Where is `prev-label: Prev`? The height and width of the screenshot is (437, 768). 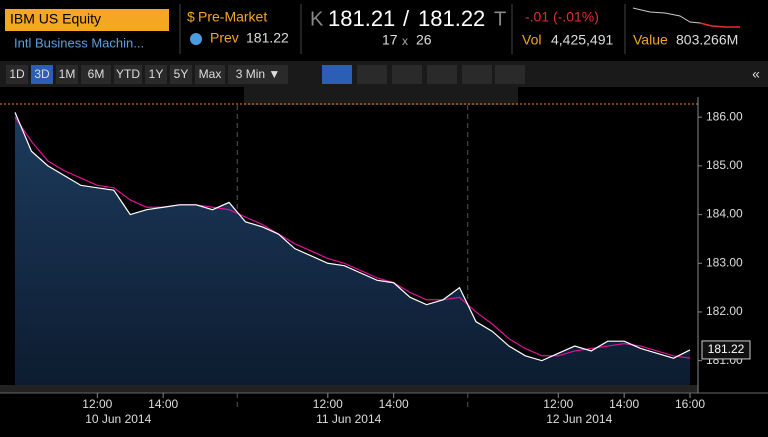 prev-label: Prev is located at coordinates (224, 38).